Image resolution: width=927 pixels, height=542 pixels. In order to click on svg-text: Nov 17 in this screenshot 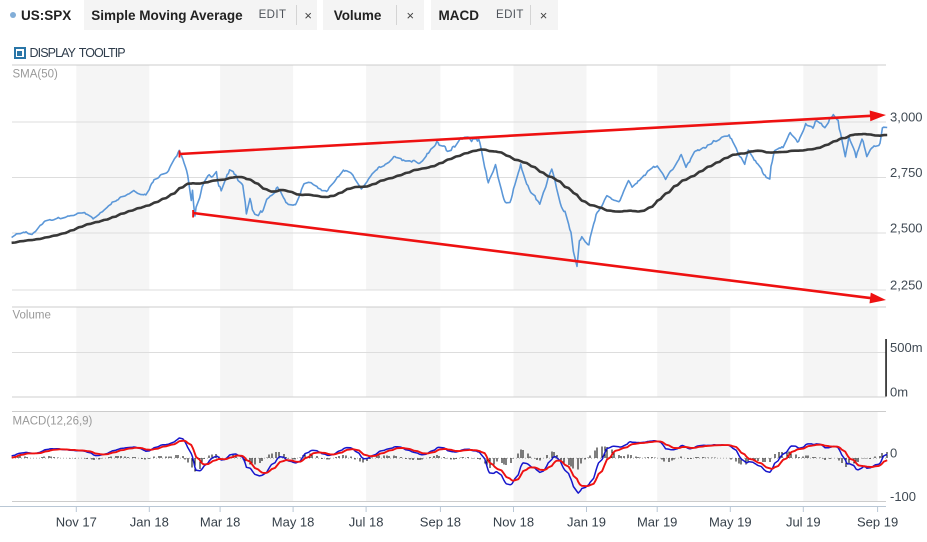, I will do `click(76, 522)`.